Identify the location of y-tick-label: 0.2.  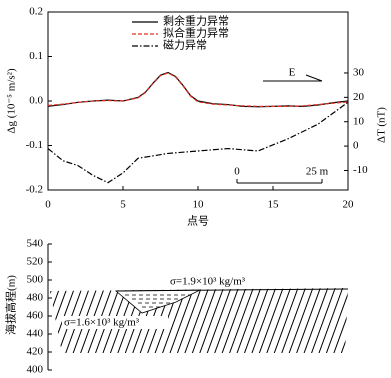
(36, 12).